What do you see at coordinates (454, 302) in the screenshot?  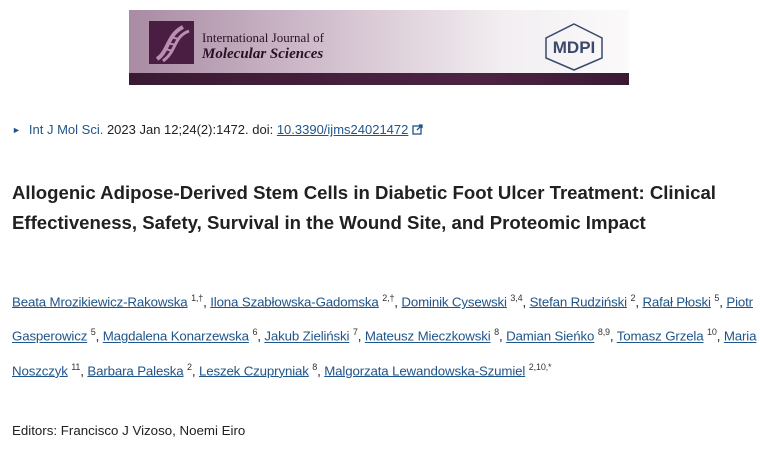 I see `author-link: Dominik Cysewski` at bounding box center [454, 302].